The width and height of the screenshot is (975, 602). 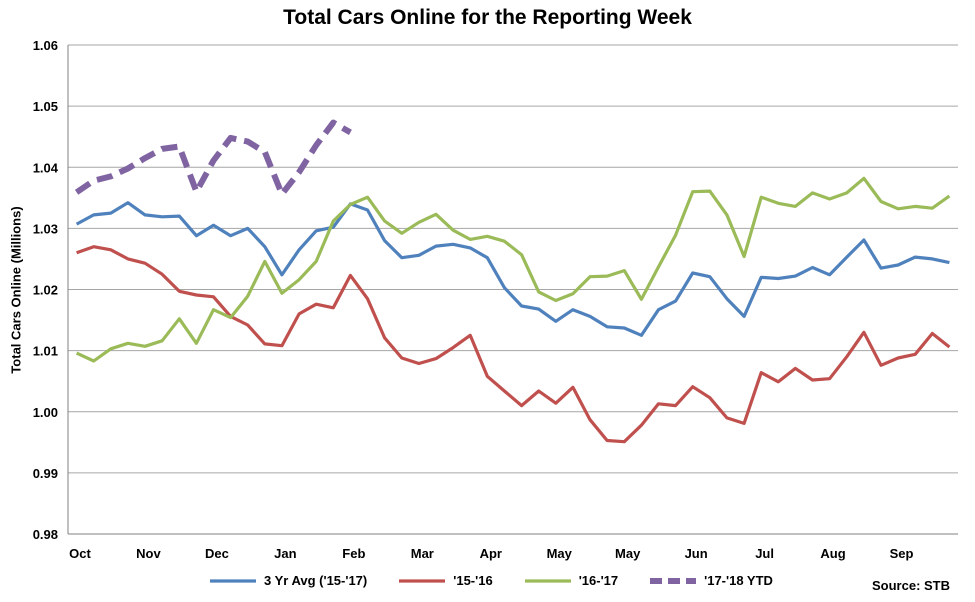 I want to click on x-tick-label: Jan, so click(x=285, y=553).